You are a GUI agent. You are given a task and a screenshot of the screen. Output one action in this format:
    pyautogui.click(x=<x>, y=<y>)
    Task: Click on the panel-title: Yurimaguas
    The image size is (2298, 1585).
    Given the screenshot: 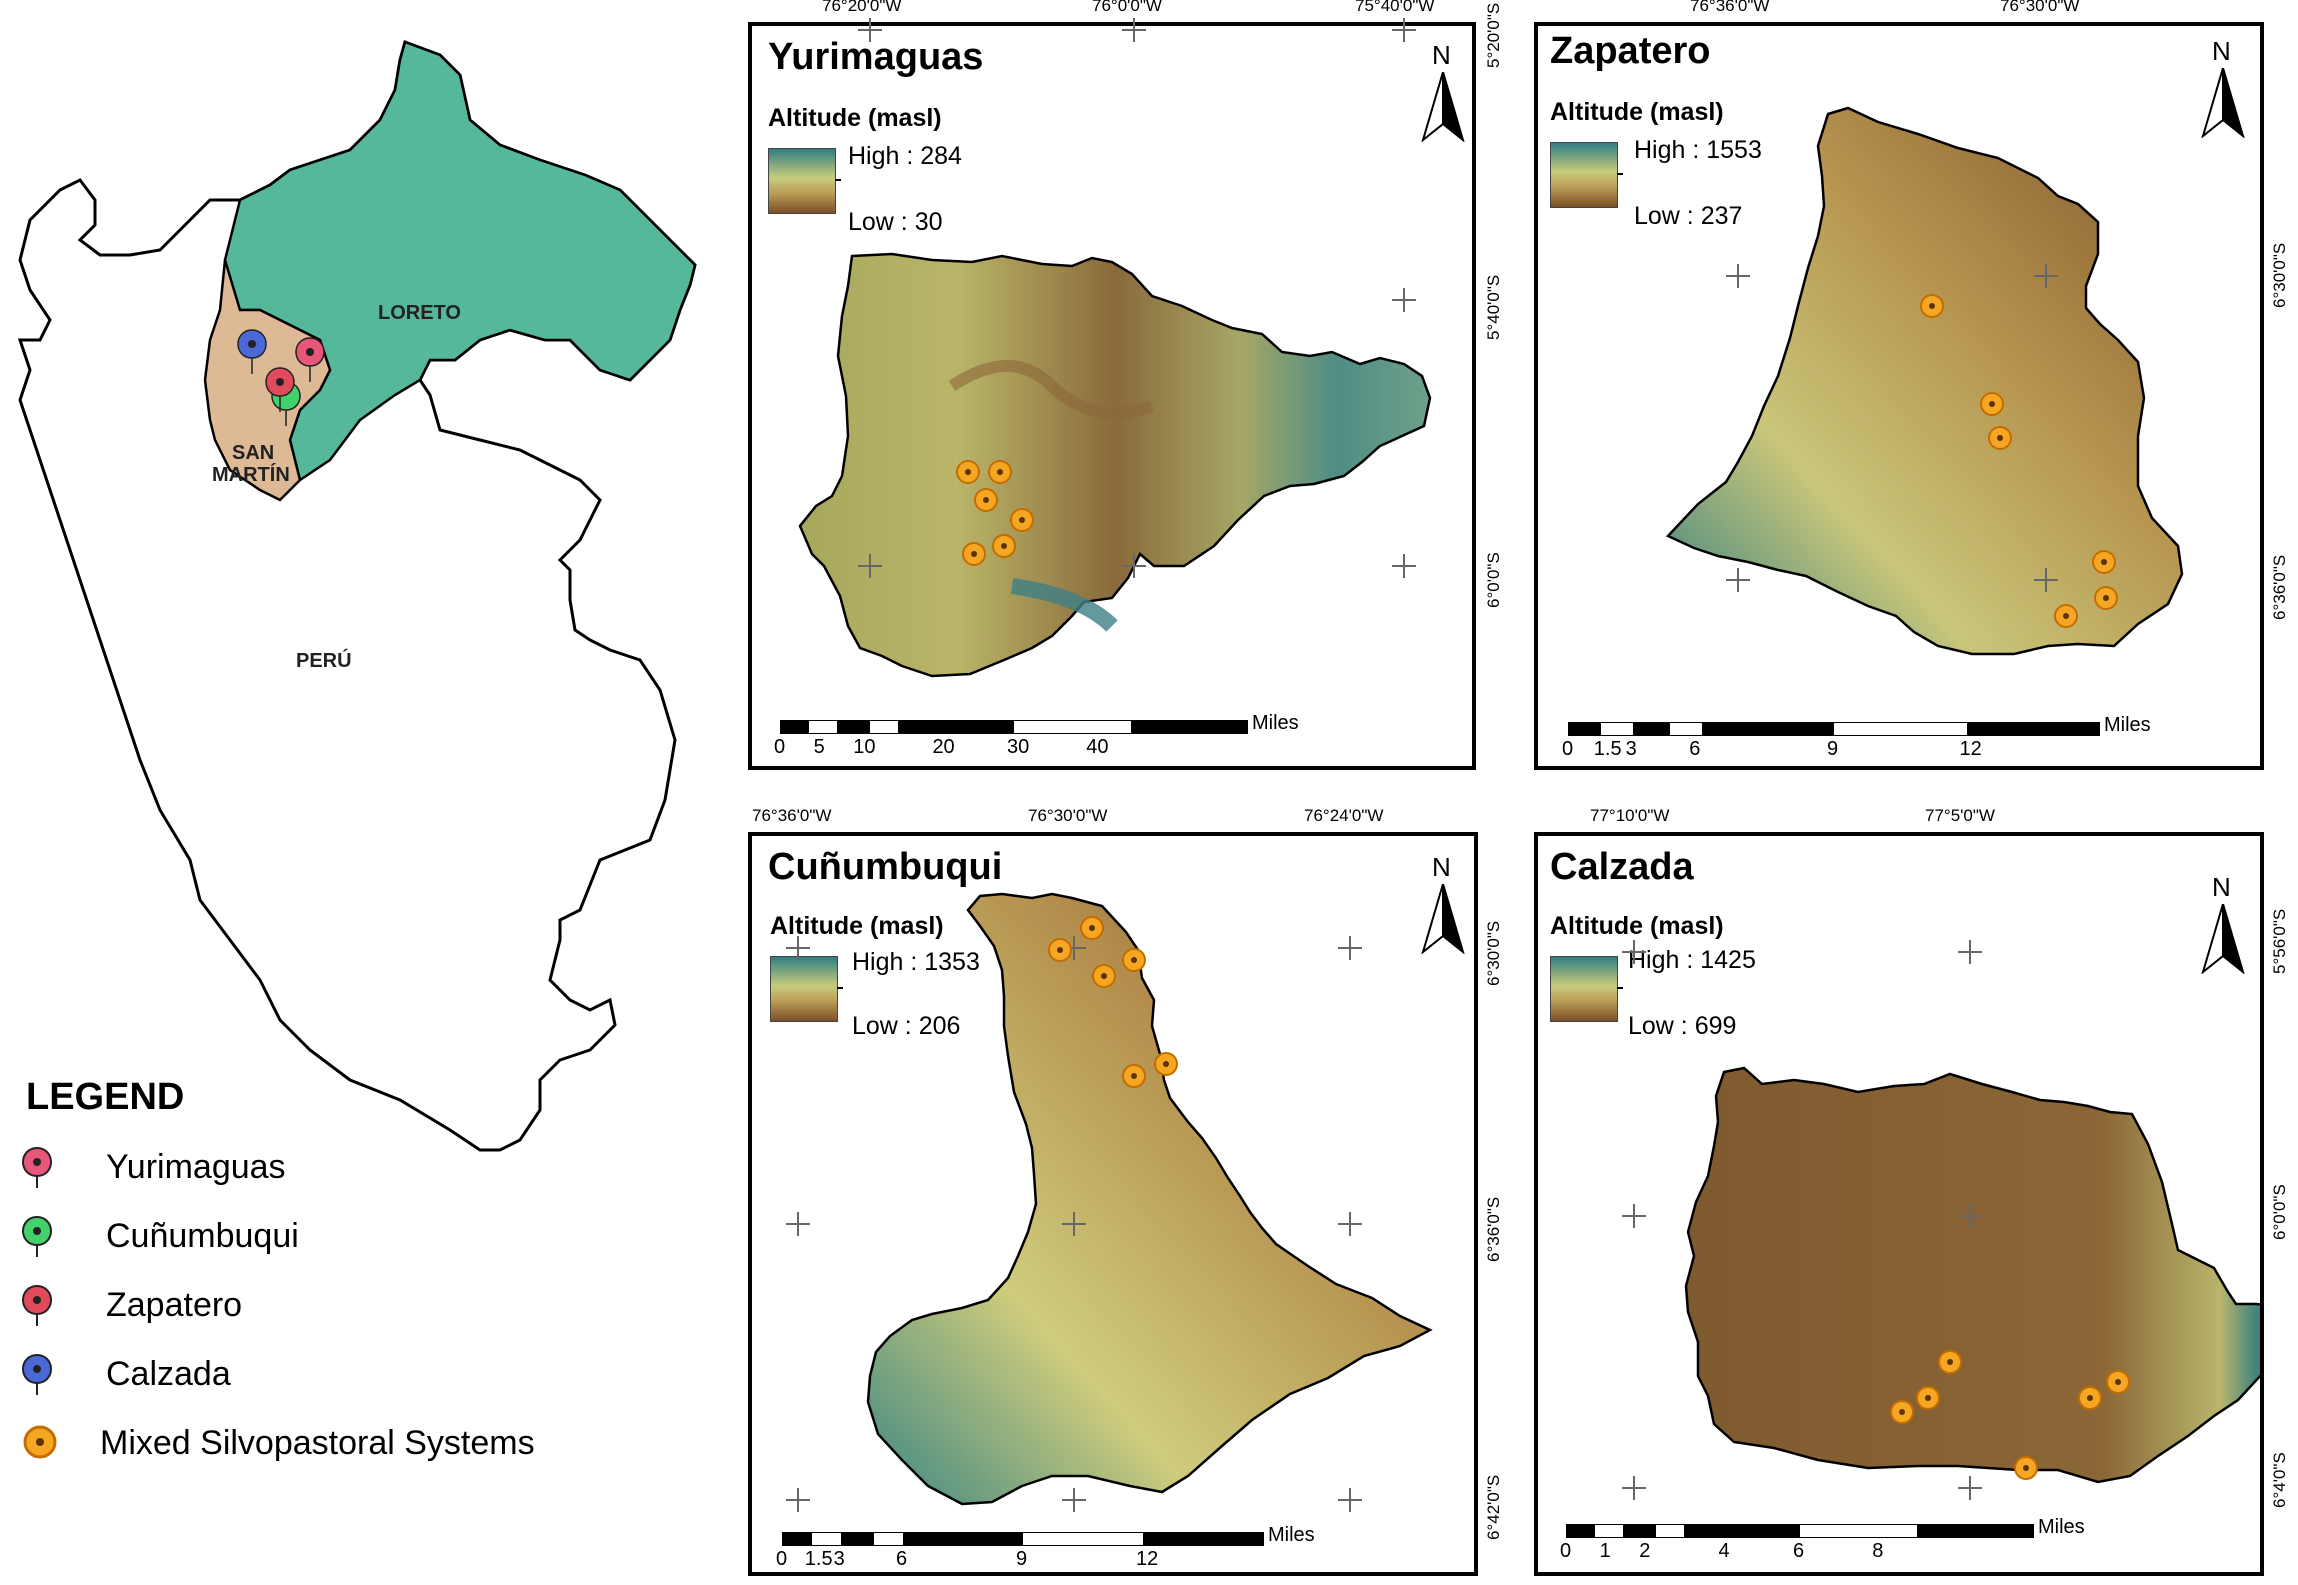 What is the action you would take?
    pyautogui.click(x=876, y=57)
    